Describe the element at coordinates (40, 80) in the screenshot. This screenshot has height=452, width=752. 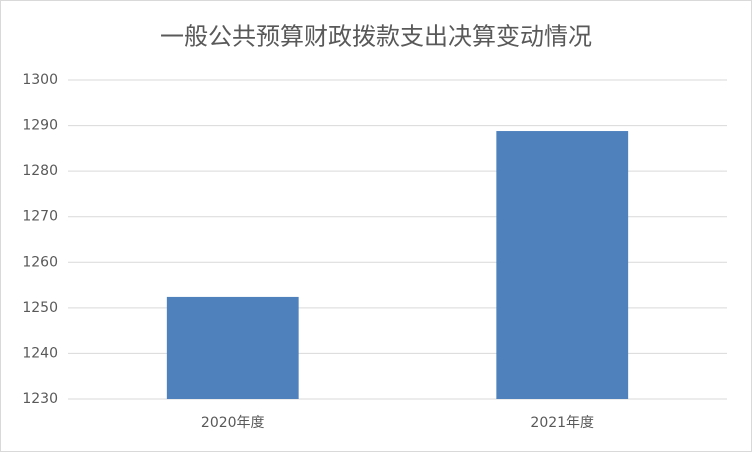
I see `y-tick-label: 1300` at that location.